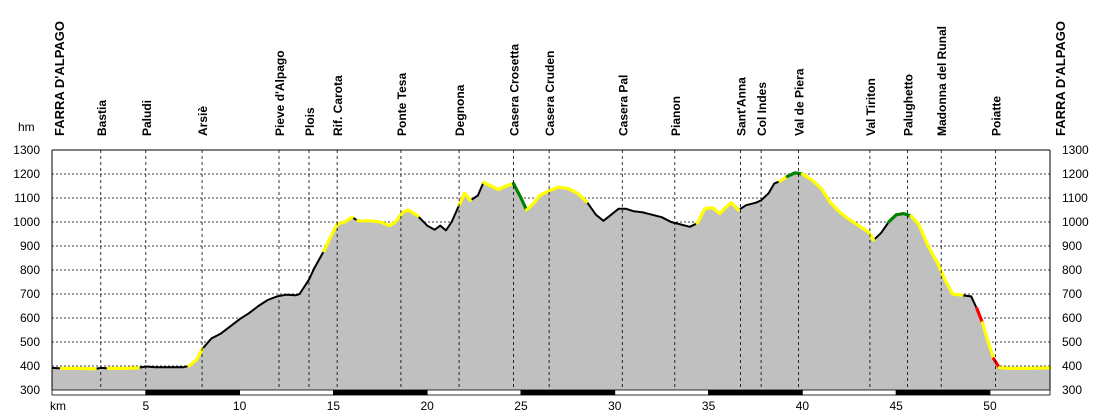 The height and width of the screenshot is (416, 1100). I want to click on y-tick-label-right: 1300, so click(1075, 150).